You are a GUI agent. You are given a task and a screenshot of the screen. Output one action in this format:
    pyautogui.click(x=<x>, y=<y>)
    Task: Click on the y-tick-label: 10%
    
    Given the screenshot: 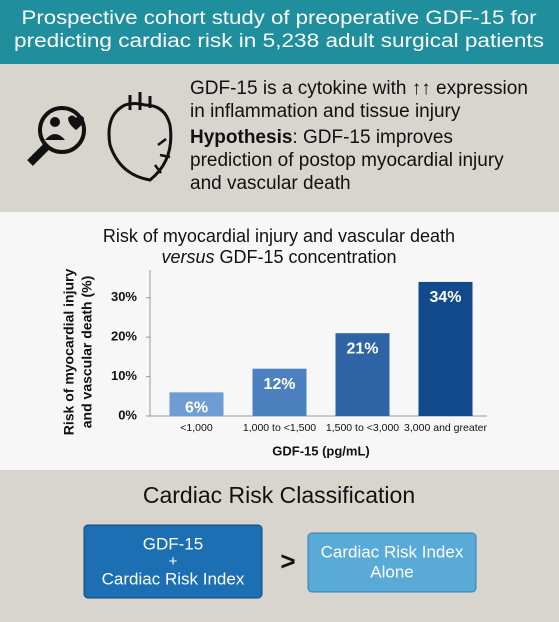 What is the action you would take?
    pyautogui.click(x=124, y=375)
    